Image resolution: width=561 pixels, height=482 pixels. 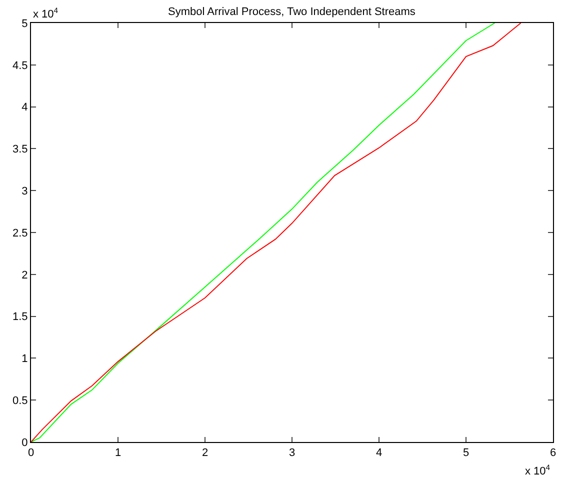 I want to click on y-tick-label: 4.5, so click(x=20, y=66).